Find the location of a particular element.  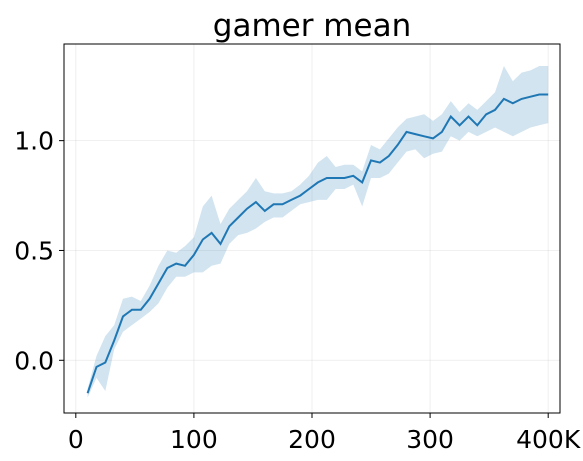

y-tick-label: 0.5 is located at coordinates (34, 250).